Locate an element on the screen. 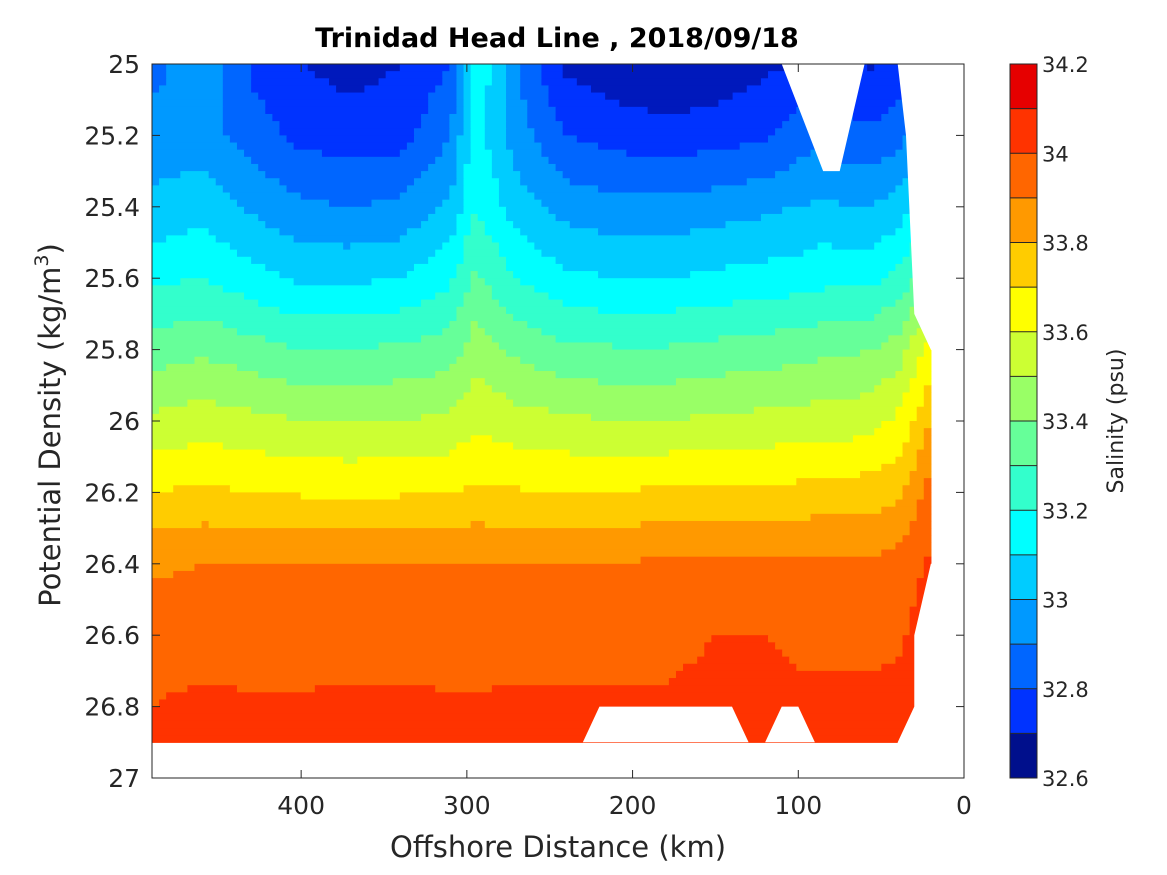  y-tick-label: 26.6 is located at coordinates (112, 635).